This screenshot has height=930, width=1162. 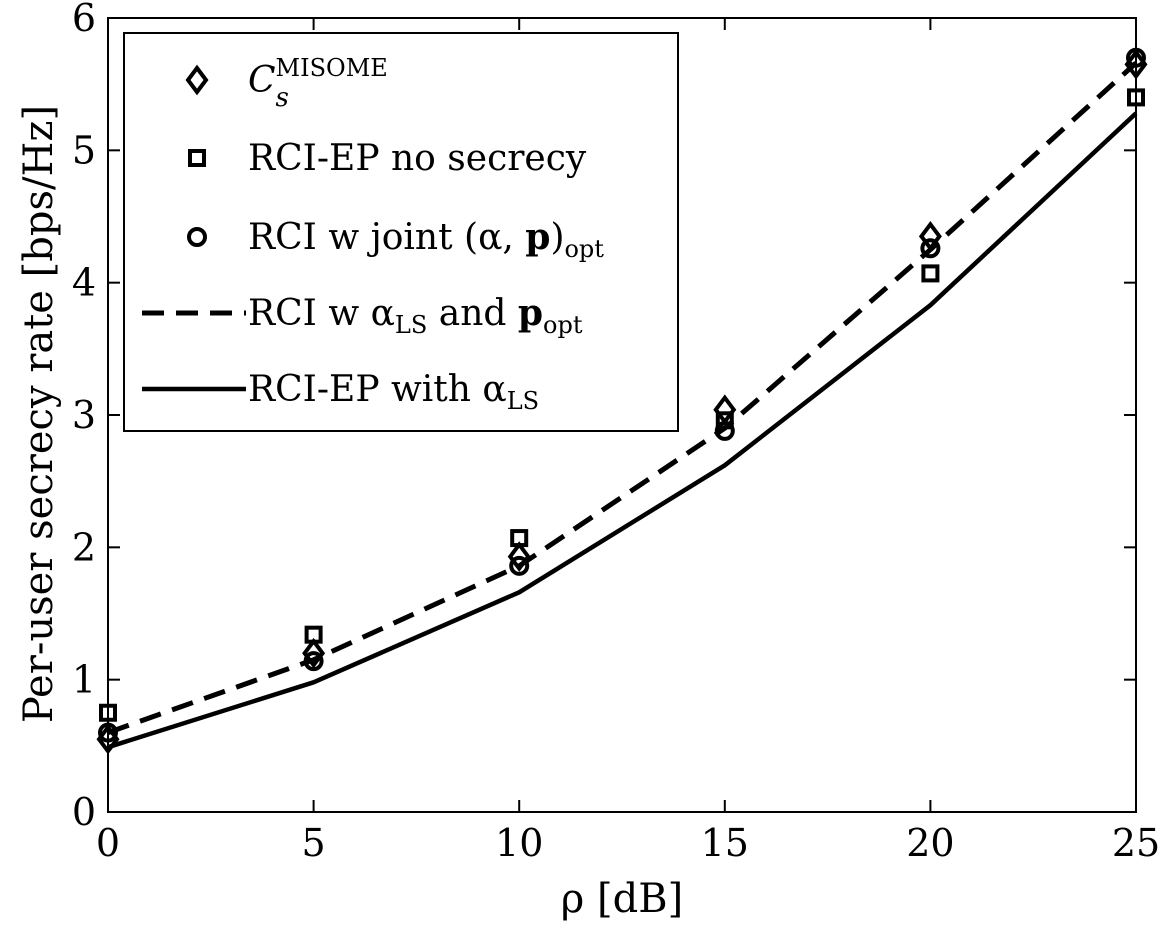 I want to click on legend-label: RCI w joint (α, p)opt, so click(x=426, y=239).